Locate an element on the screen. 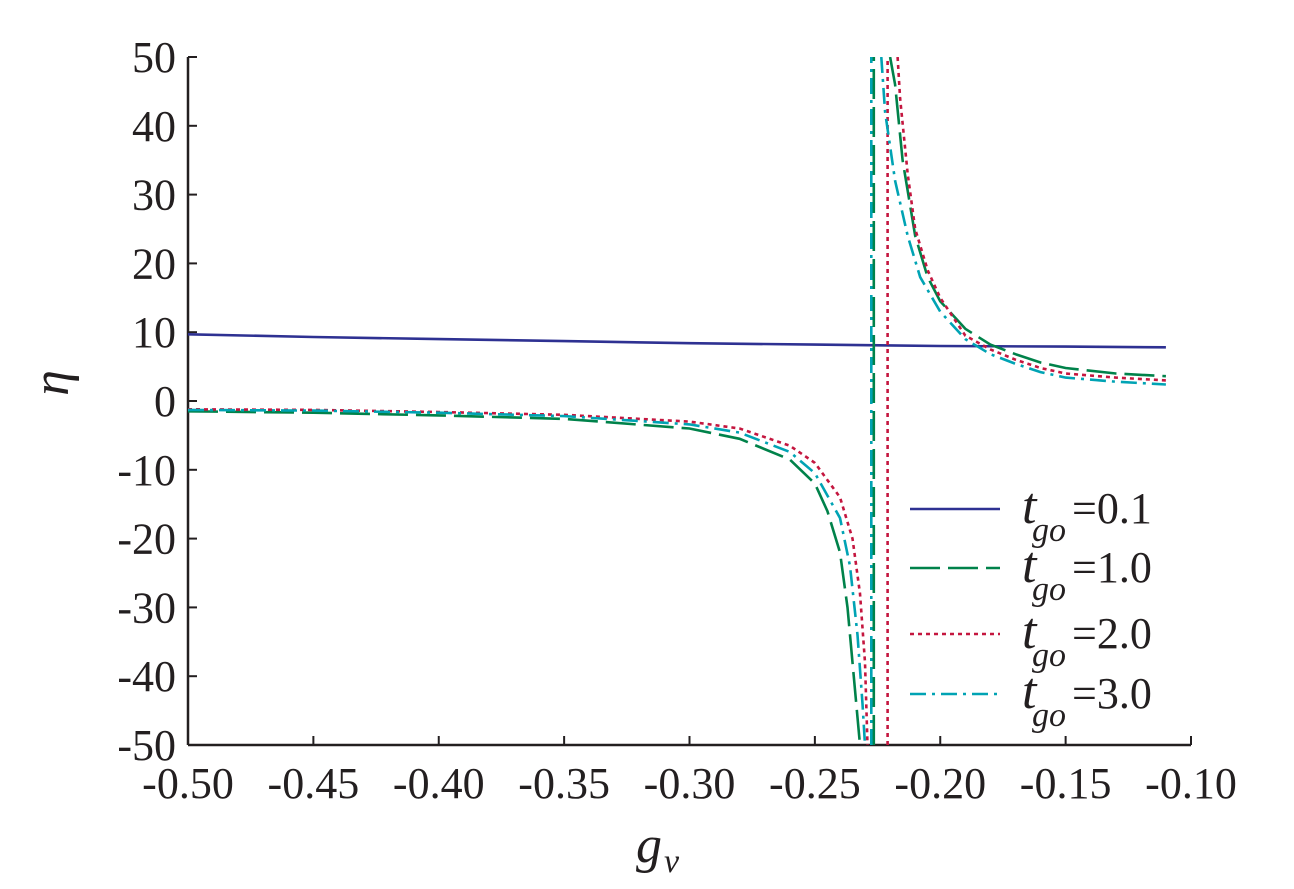 The height and width of the screenshot is (889, 1294). x-tick-label: -0.15 is located at coordinates (1066, 783).